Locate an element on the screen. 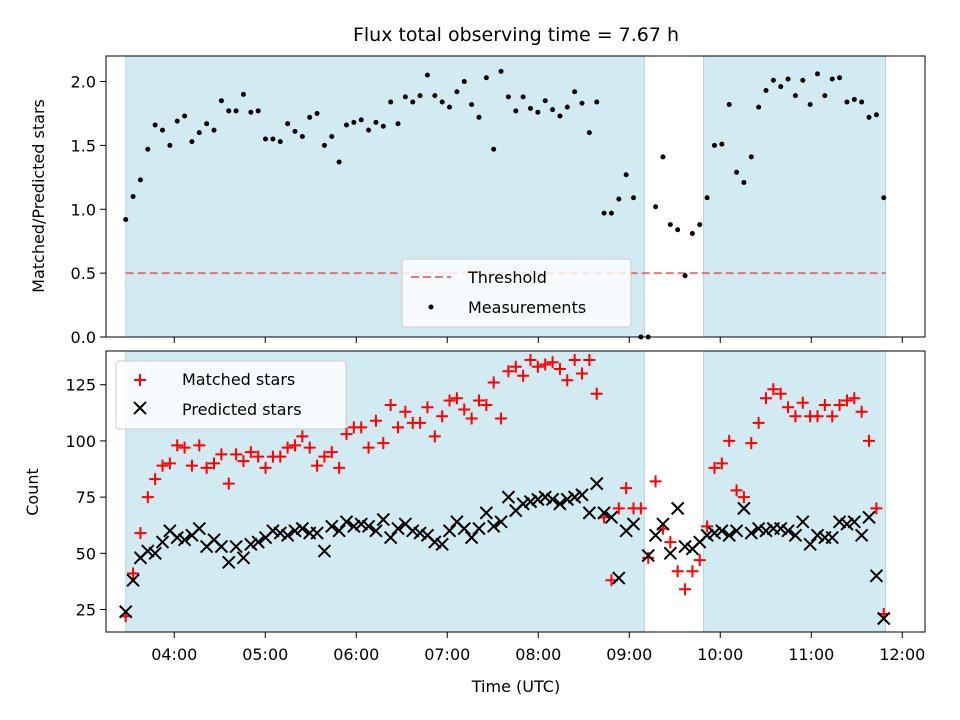 The width and height of the screenshot is (960, 720). bottom-legend-box is located at coordinates (231, 395).